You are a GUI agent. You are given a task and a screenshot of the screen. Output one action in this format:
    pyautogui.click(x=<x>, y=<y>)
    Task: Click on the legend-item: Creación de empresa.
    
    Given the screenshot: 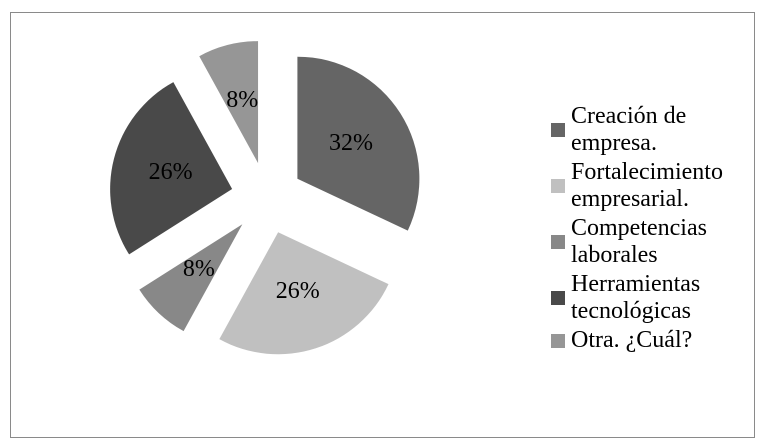 What is the action you would take?
    pyautogui.click(x=654, y=130)
    